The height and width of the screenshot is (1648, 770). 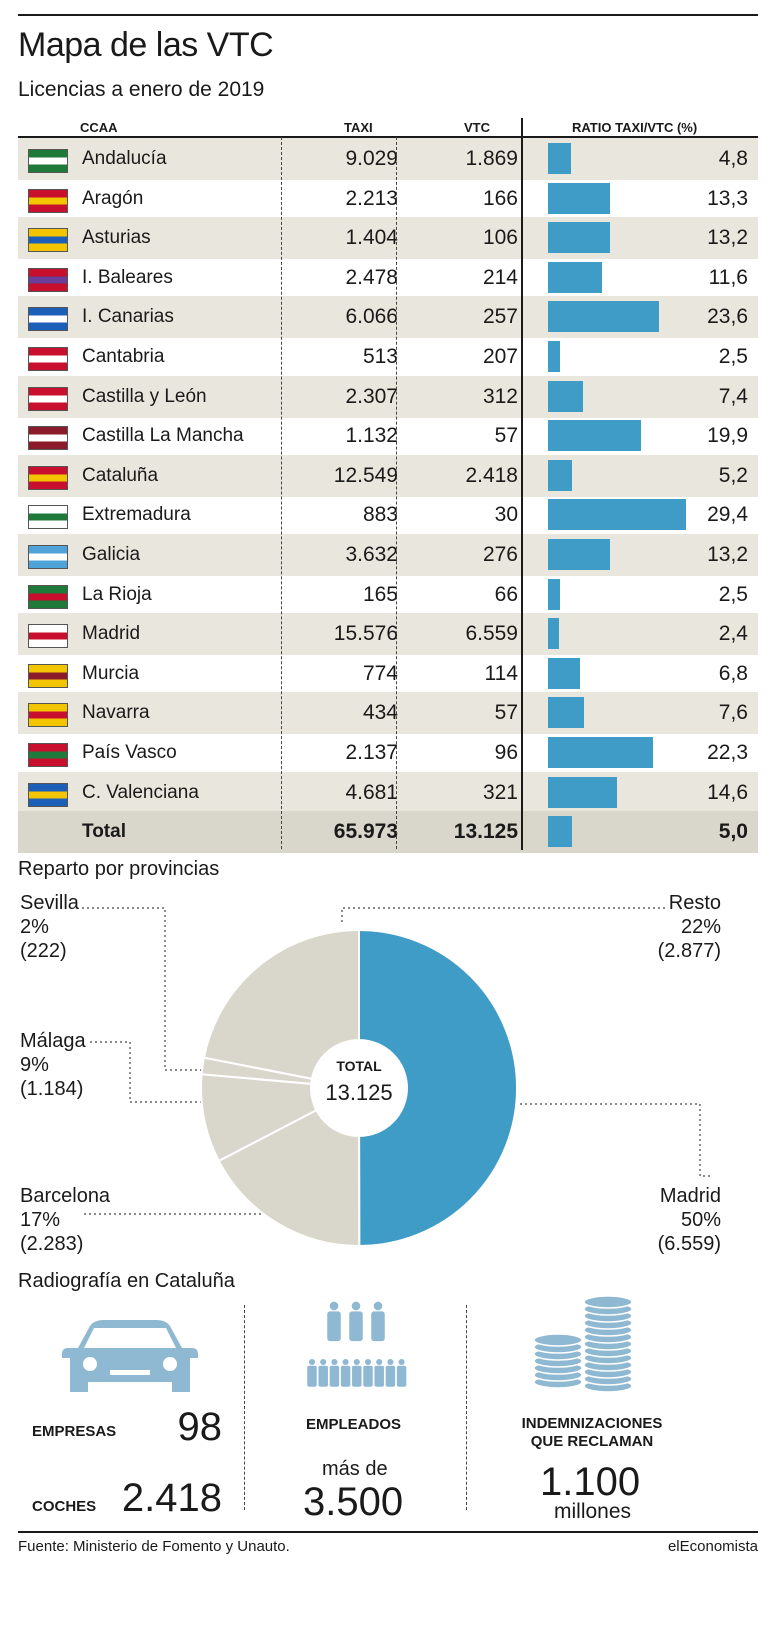 What do you see at coordinates (727, 792) in the screenshot?
I see `ratio-value: 14,6` at bounding box center [727, 792].